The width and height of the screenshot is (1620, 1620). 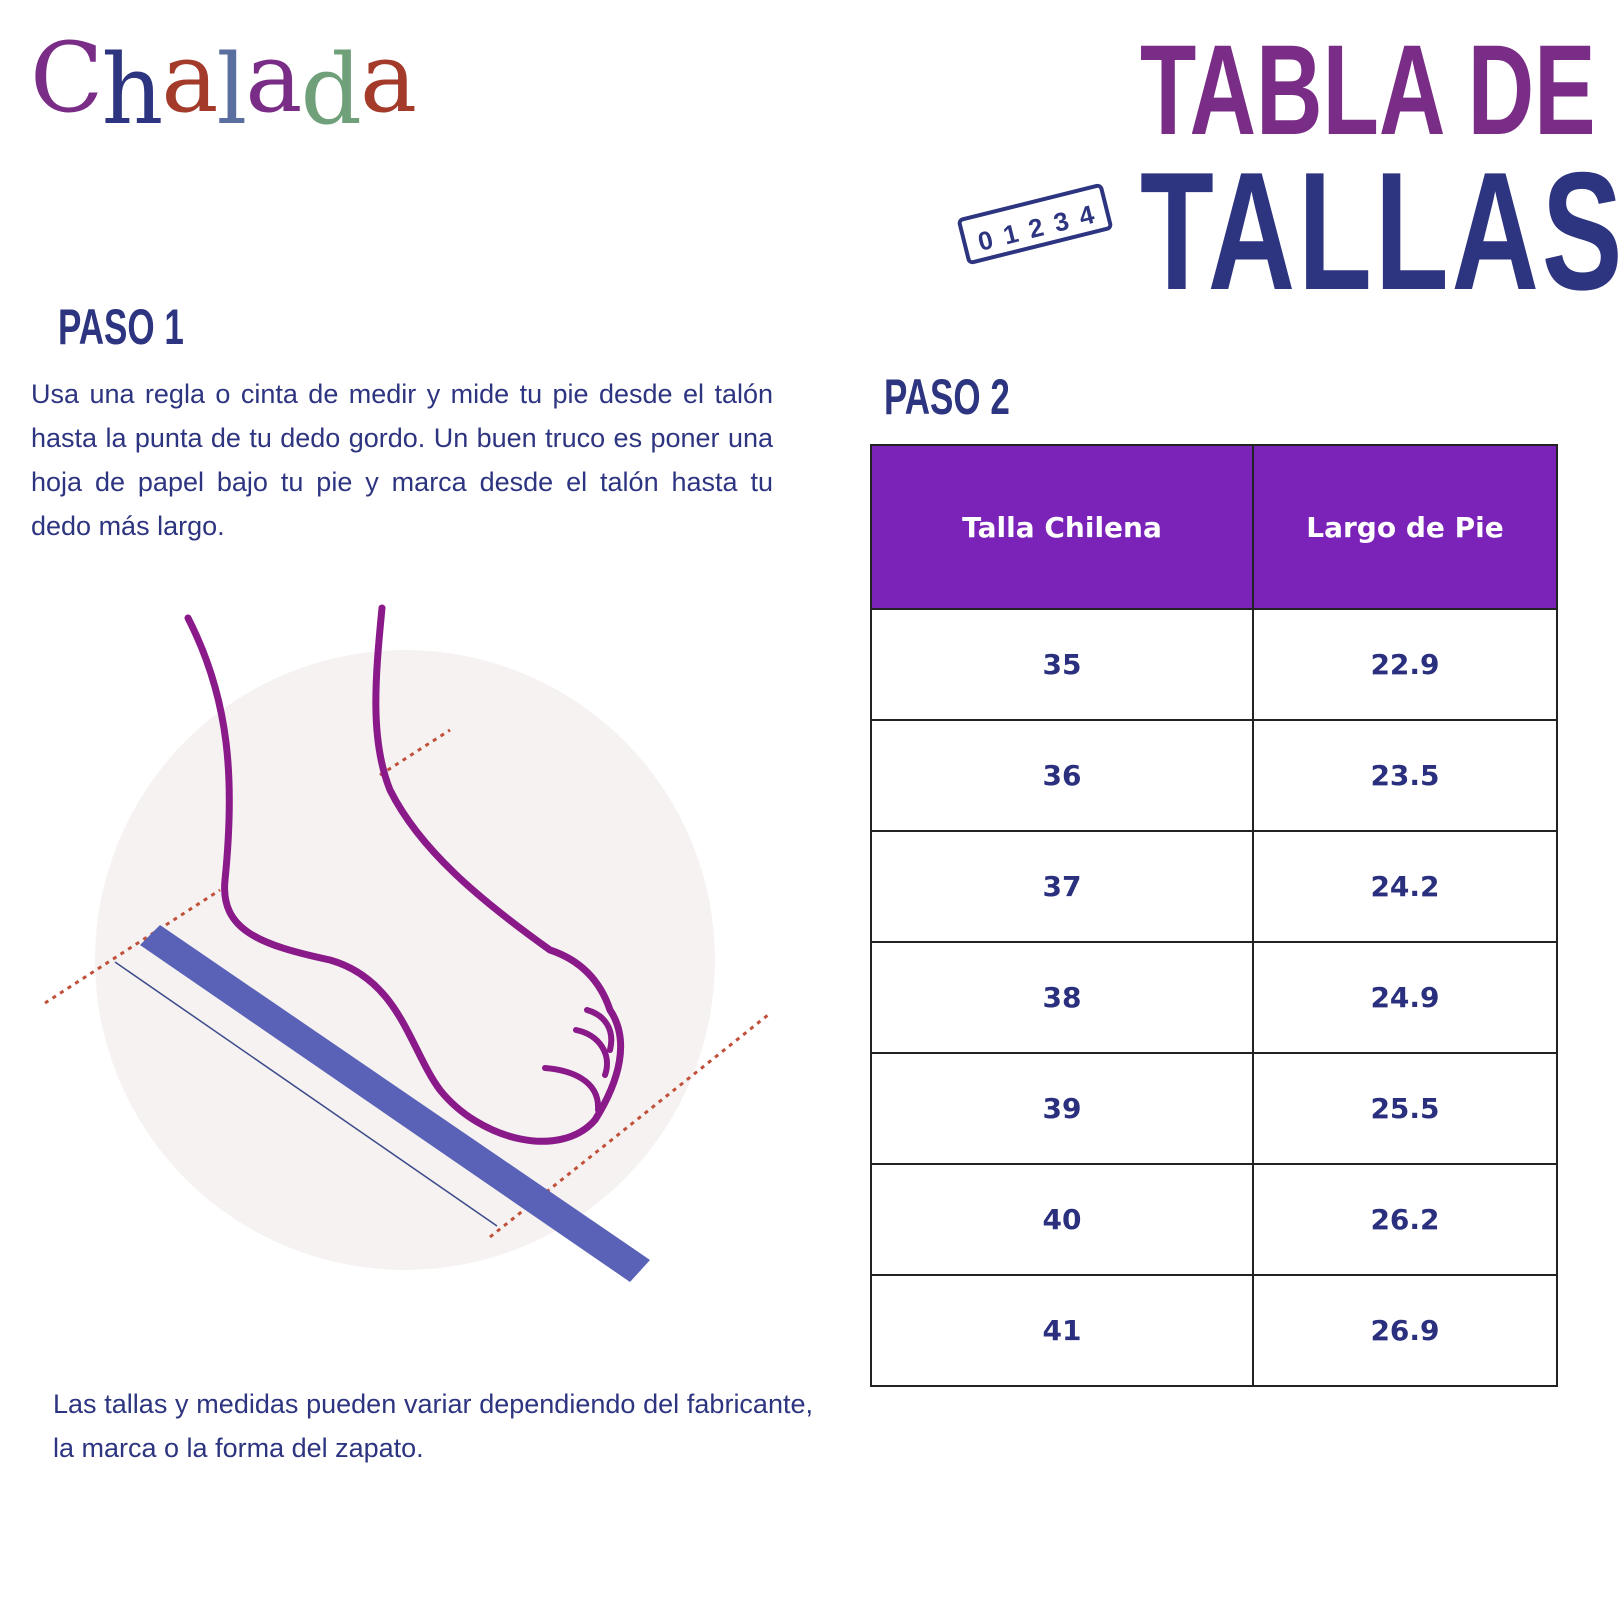 What do you see at coordinates (1405, 1330) in the screenshot?
I see `foot-length-cell: 26.9` at bounding box center [1405, 1330].